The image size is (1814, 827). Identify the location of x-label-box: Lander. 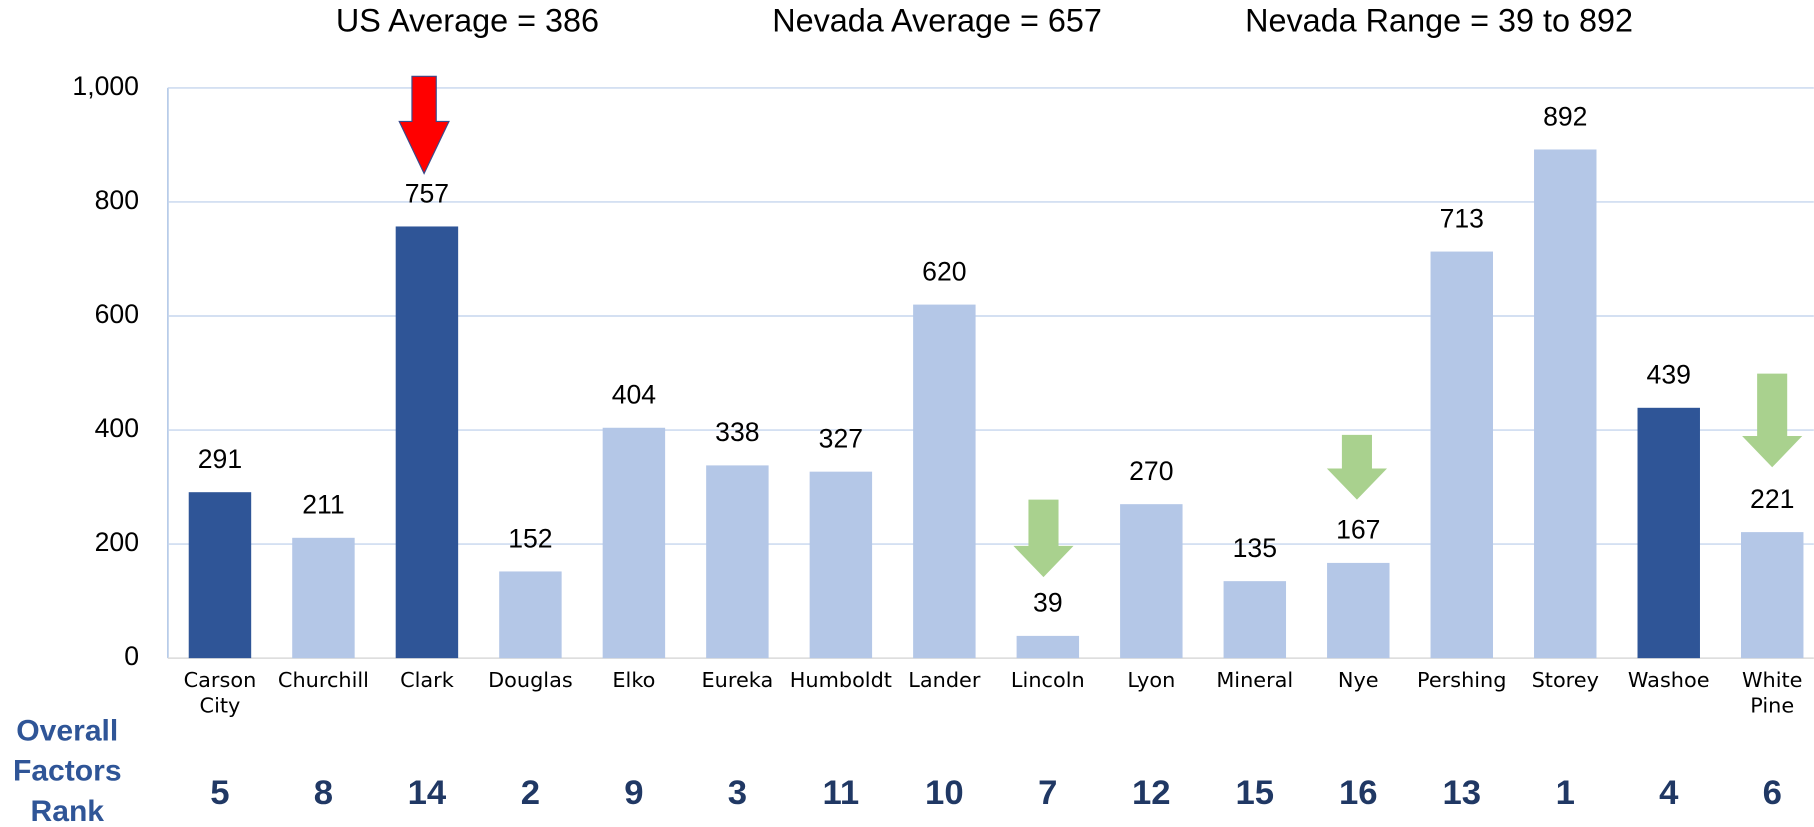
(944, 680).